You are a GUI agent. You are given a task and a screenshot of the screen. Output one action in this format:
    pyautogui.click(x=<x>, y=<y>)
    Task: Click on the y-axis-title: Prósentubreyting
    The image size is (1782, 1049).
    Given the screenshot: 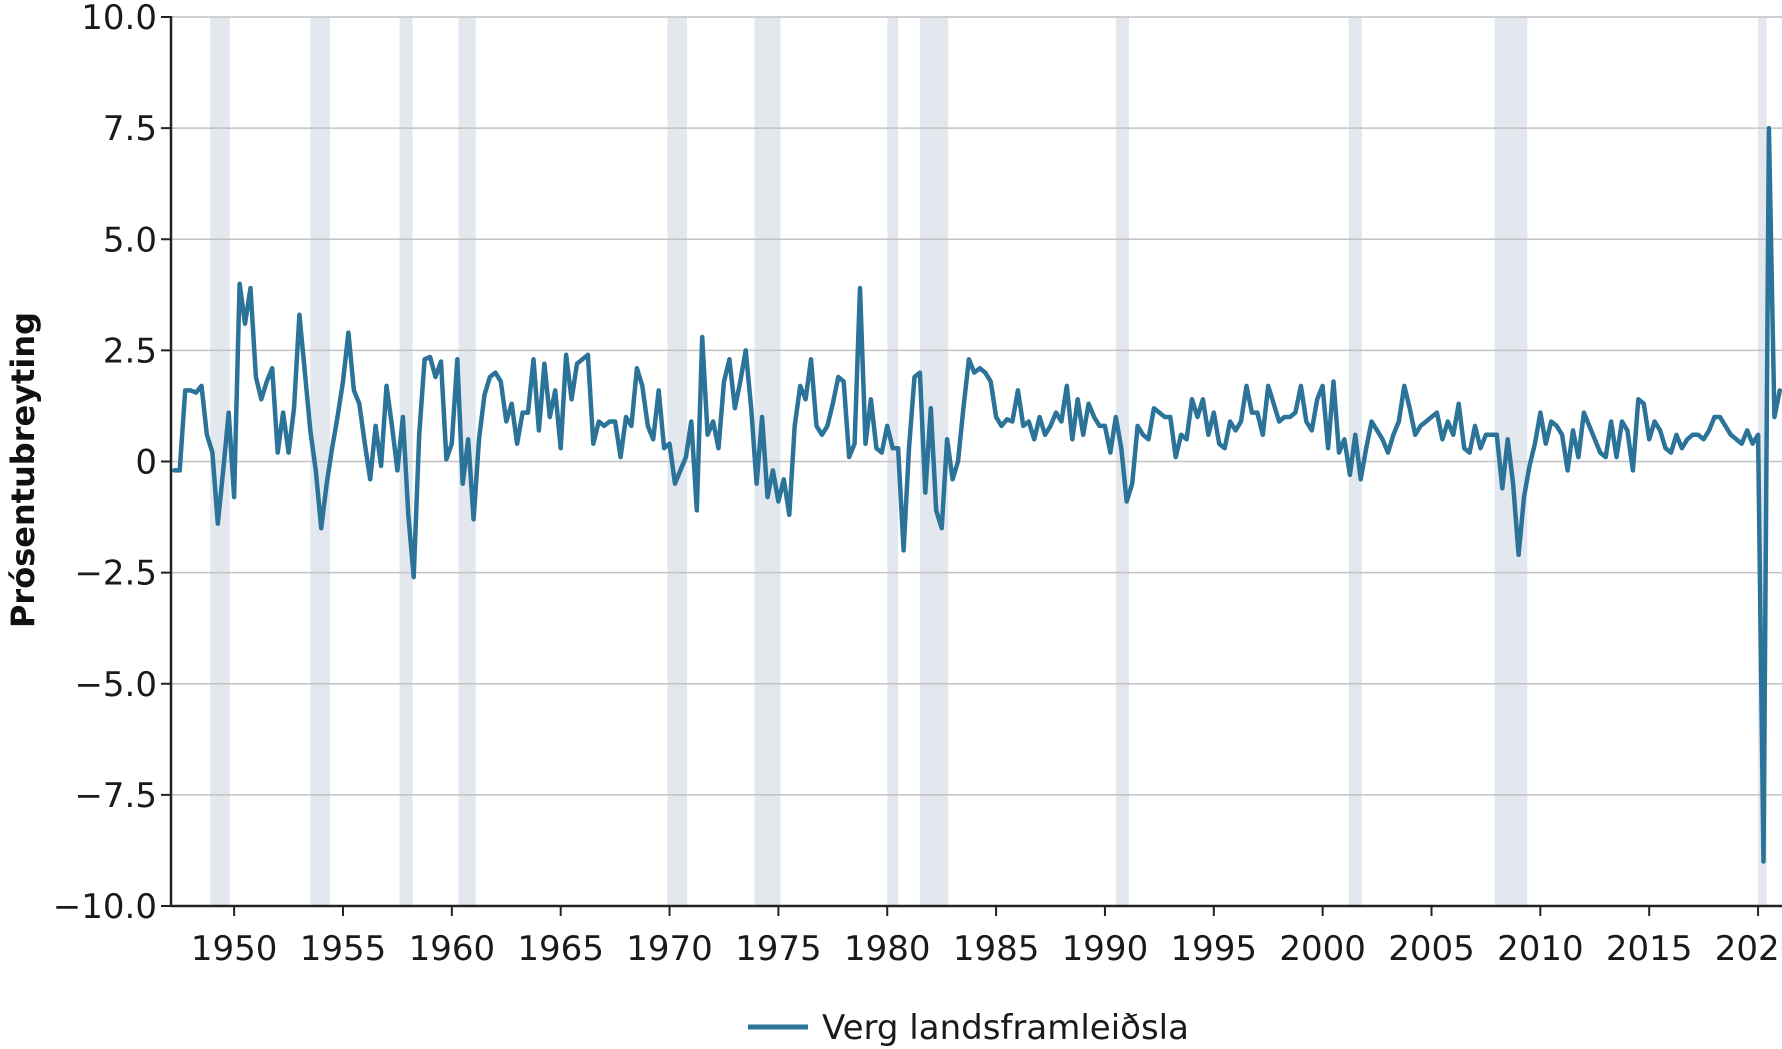 What is the action you would take?
    pyautogui.click(x=23, y=470)
    